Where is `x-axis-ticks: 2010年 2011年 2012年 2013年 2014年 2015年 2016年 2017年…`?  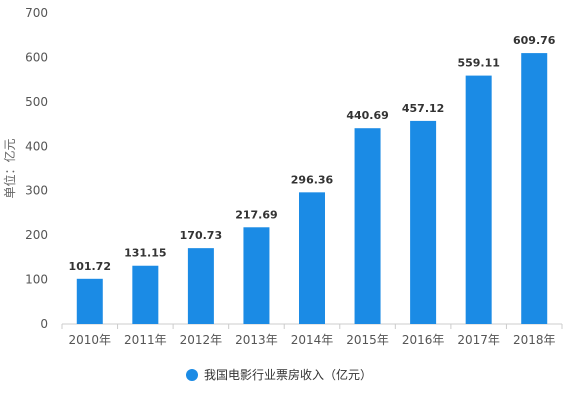
x-axis-ticks: 2010年 2011年 2012年 2013年 2014年 2015年 2016年 2017年… is located at coordinates (312, 335).